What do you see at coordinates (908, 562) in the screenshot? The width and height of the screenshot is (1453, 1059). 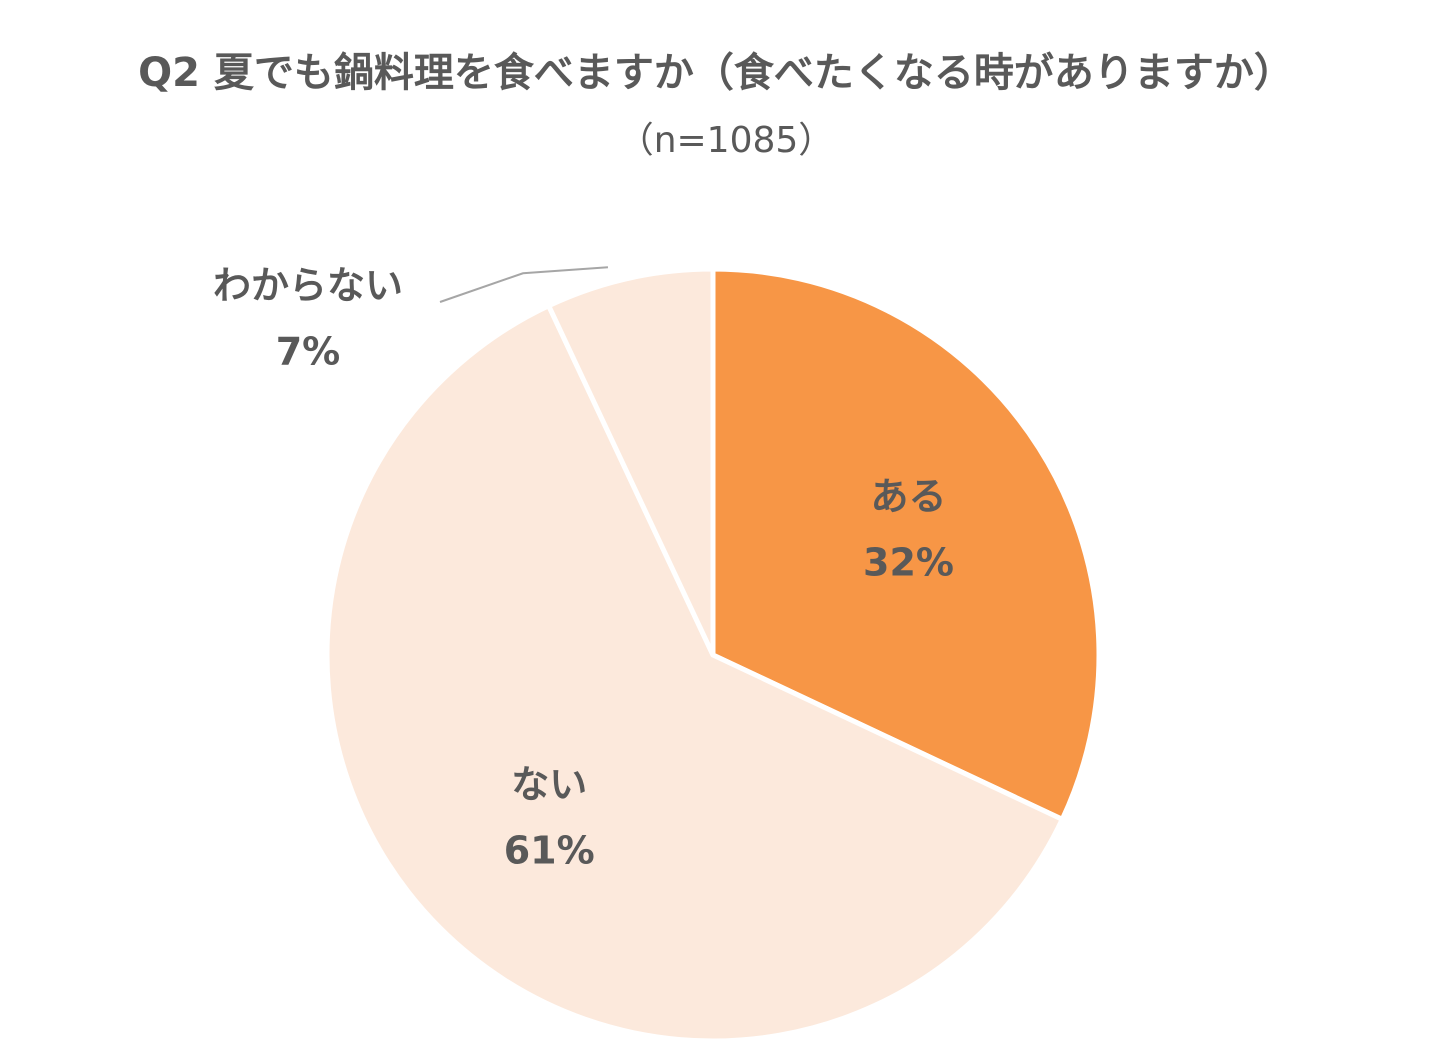 I see `value-label: 32%` at bounding box center [908, 562].